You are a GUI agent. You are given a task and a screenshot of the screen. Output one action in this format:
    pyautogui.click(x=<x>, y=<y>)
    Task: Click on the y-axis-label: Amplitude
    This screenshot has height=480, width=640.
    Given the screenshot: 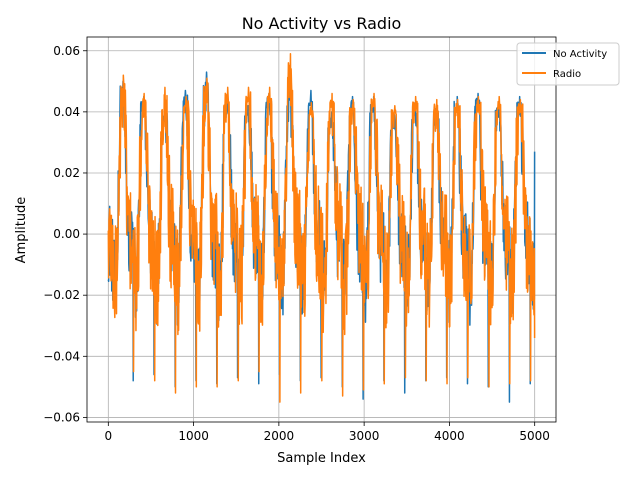 What is the action you would take?
    pyautogui.click(x=21, y=230)
    